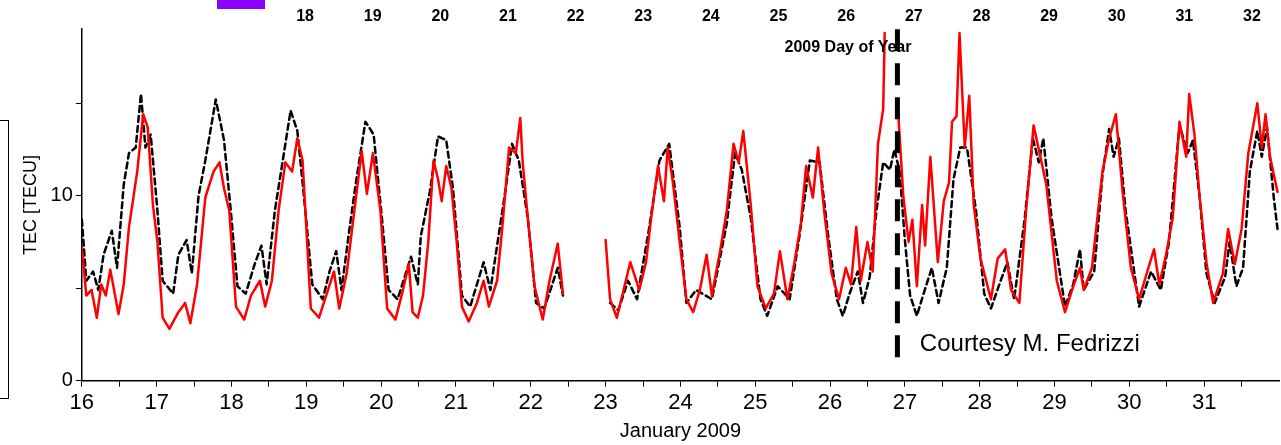 This screenshot has width=1281, height=445. I want to click on x-tick-label: 29, so click(1054, 401).